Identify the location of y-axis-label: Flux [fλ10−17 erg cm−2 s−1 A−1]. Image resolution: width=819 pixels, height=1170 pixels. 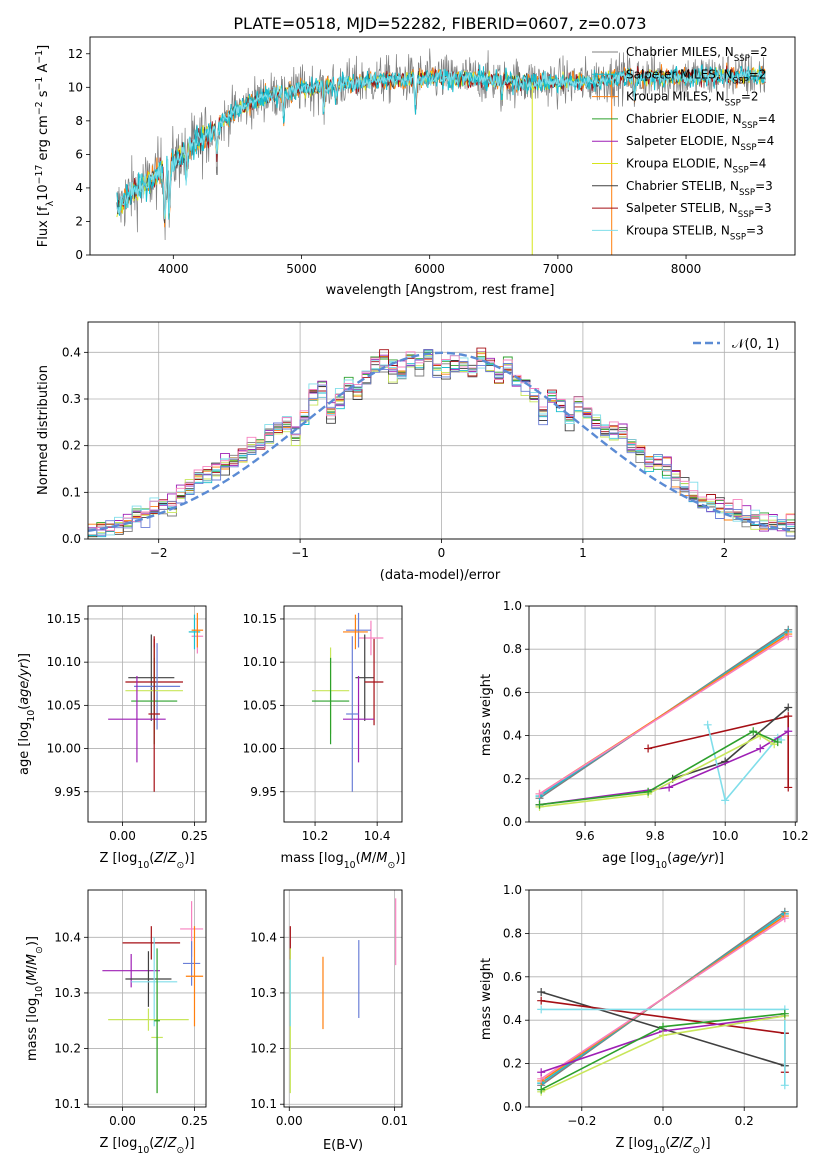
(45, 146).